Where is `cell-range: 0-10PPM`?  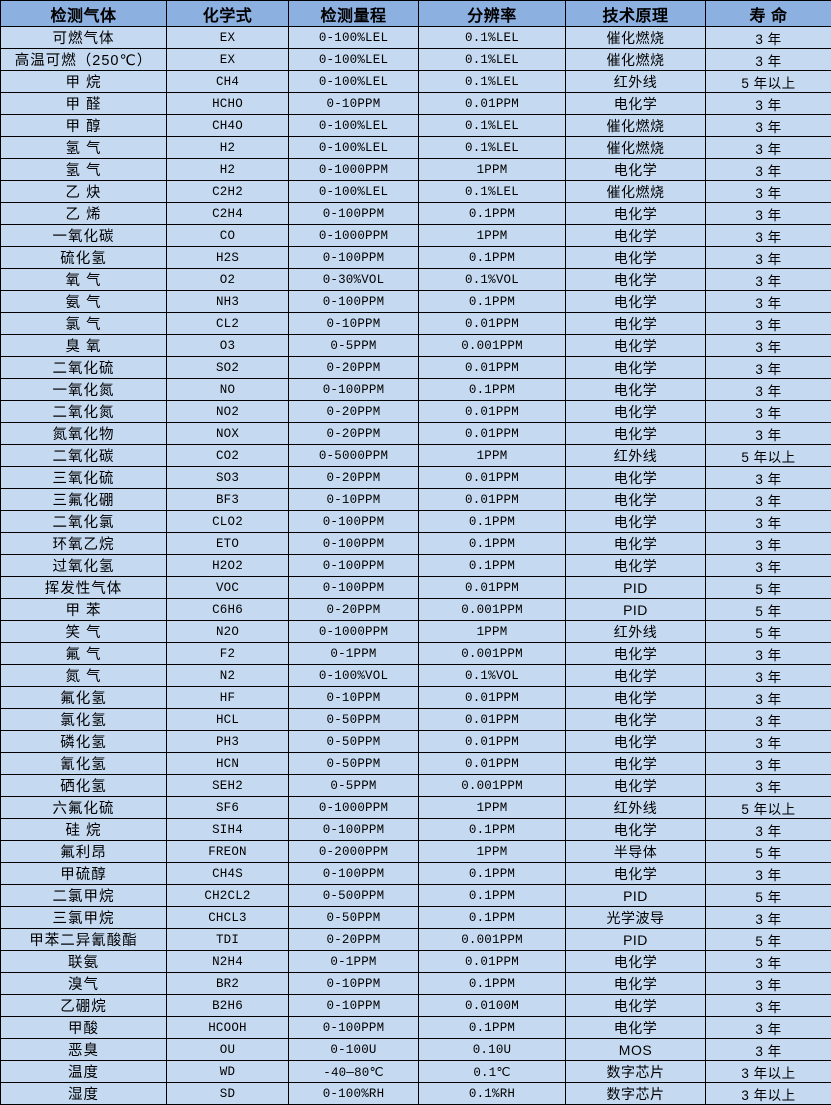
cell-range: 0-10PPM is located at coordinates (354, 698).